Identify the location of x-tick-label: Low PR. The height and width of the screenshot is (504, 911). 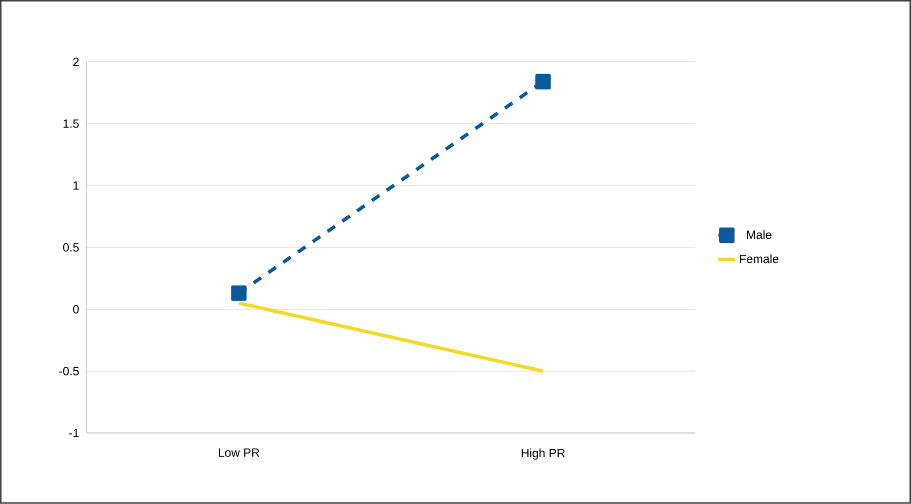
(239, 452).